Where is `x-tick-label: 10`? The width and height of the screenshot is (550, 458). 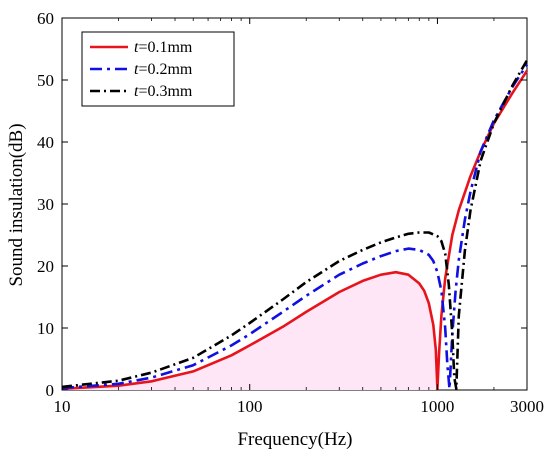
x-tick-label: 10 is located at coordinates (62, 406).